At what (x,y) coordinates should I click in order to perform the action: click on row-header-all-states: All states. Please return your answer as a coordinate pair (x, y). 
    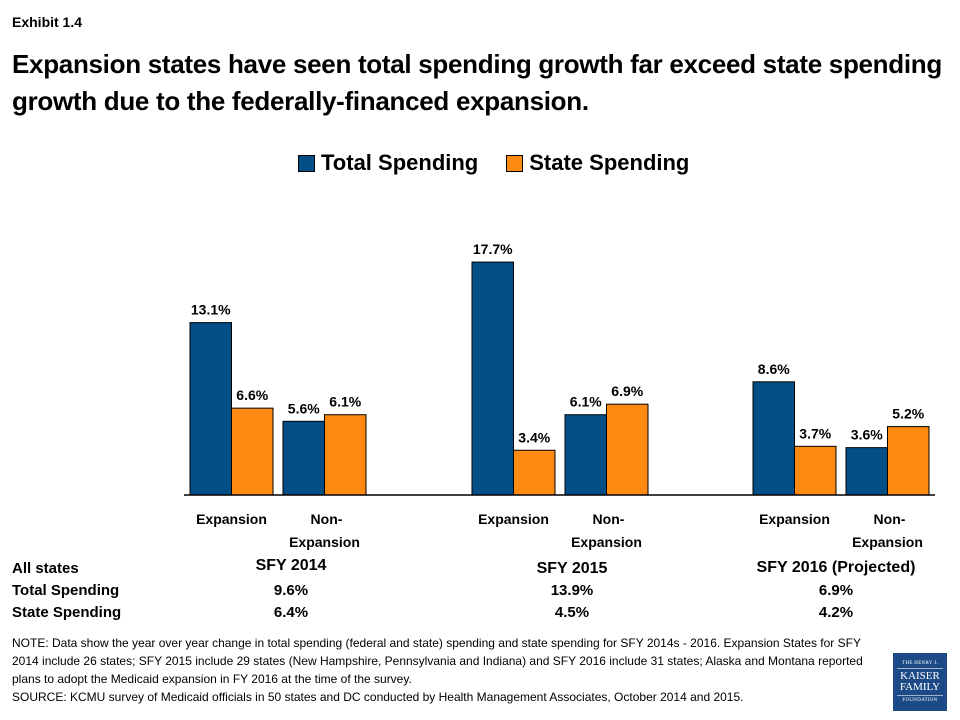
    Looking at the image, I should click on (45, 568).